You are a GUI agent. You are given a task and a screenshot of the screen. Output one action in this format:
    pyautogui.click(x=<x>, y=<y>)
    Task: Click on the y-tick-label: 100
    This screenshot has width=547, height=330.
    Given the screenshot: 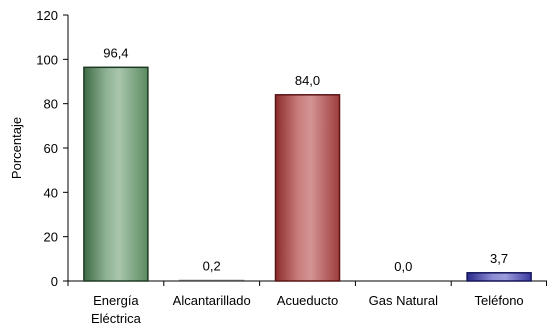 What is the action you would take?
    pyautogui.click(x=47, y=59)
    